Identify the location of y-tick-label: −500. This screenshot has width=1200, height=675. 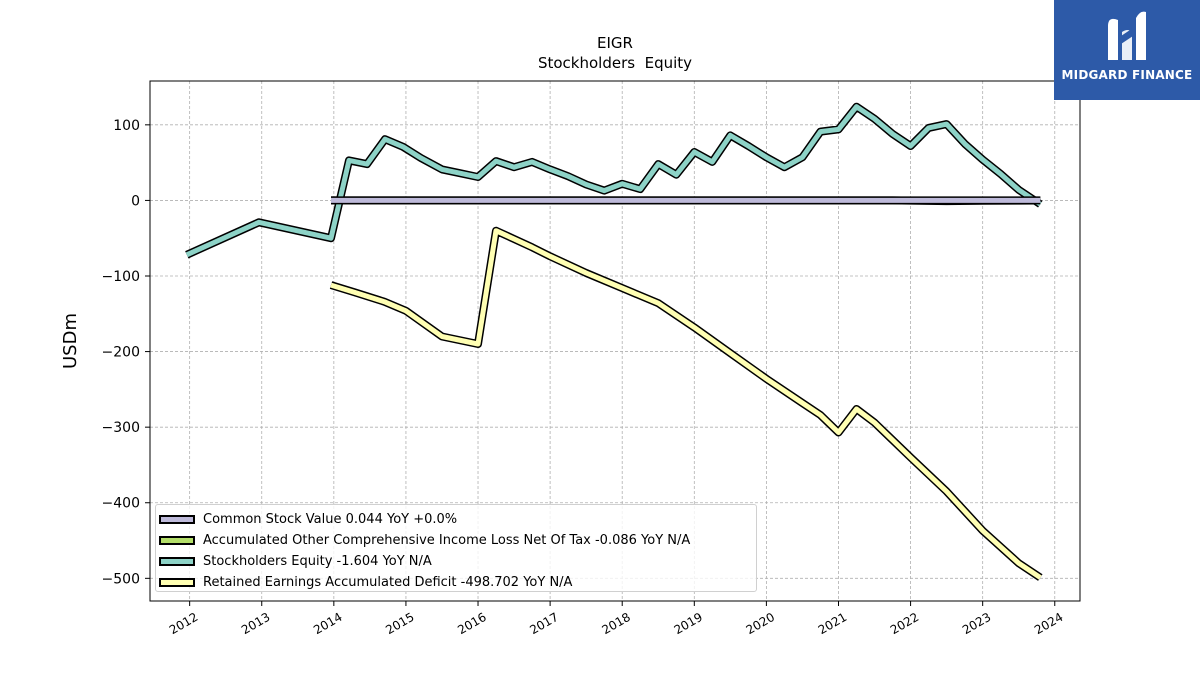
(121, 579).